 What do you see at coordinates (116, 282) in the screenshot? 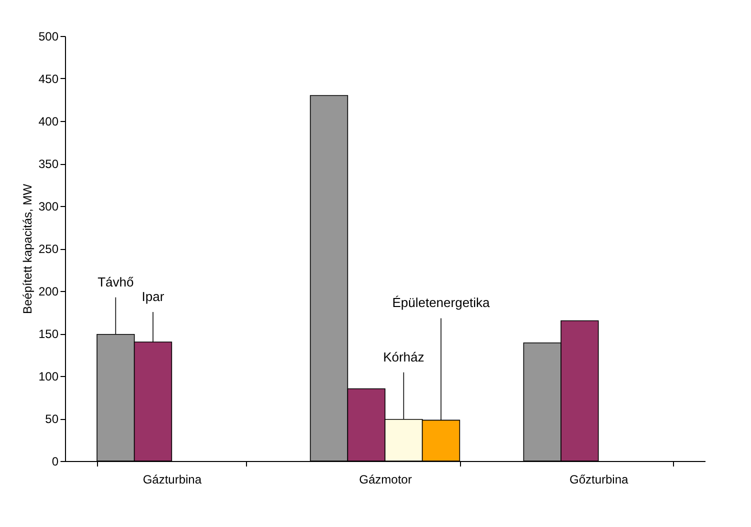
I see `text: Távhő` at bounding box center [116, 282].